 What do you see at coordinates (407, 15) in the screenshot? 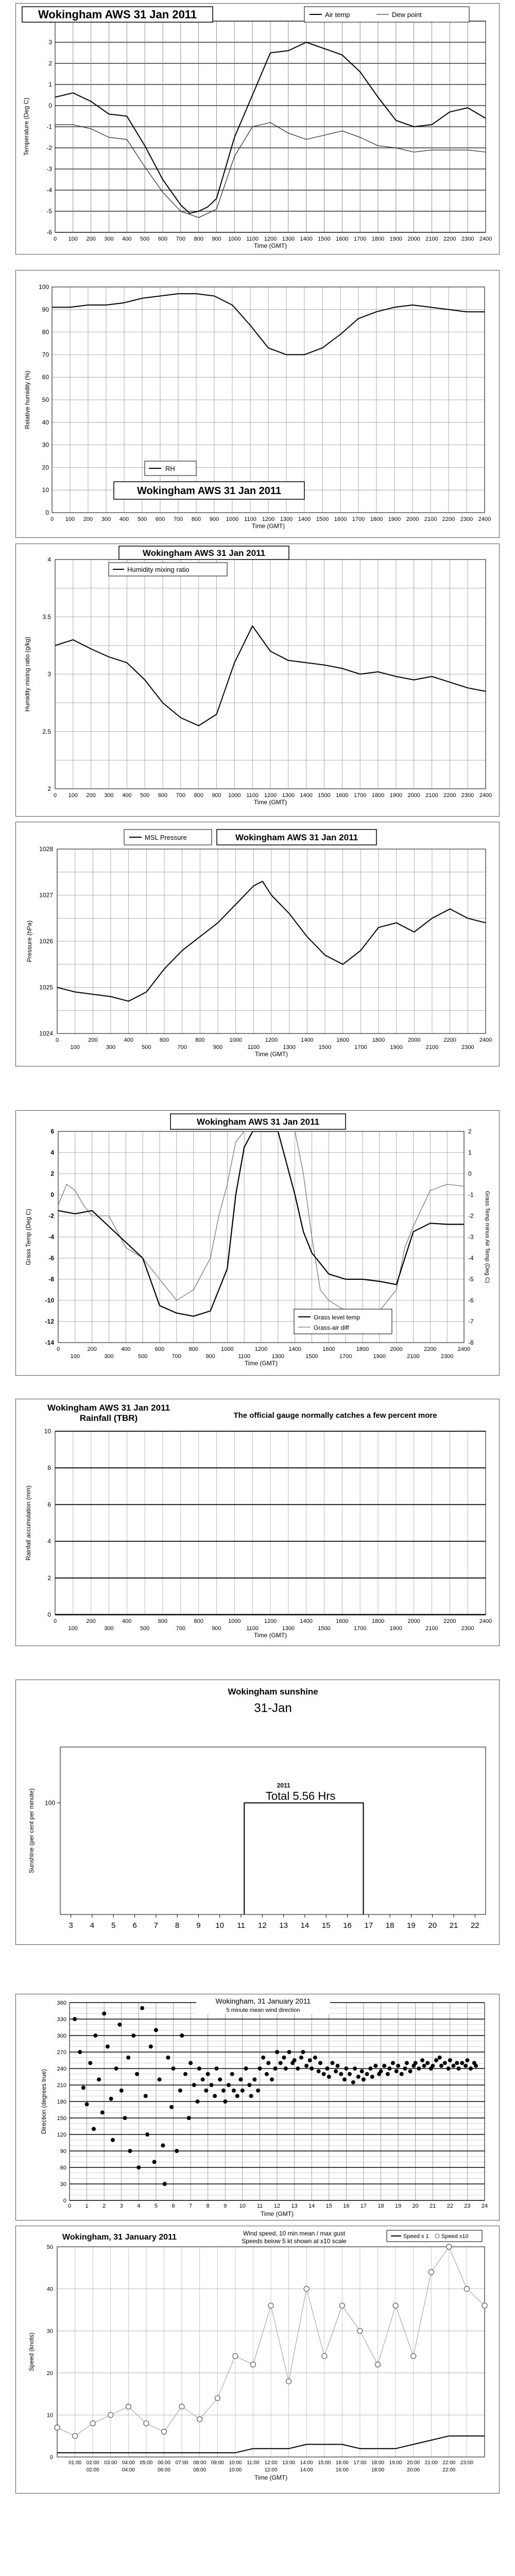
I see `legend-label-dew-point: Dew point` at bounding box center [407, 15].